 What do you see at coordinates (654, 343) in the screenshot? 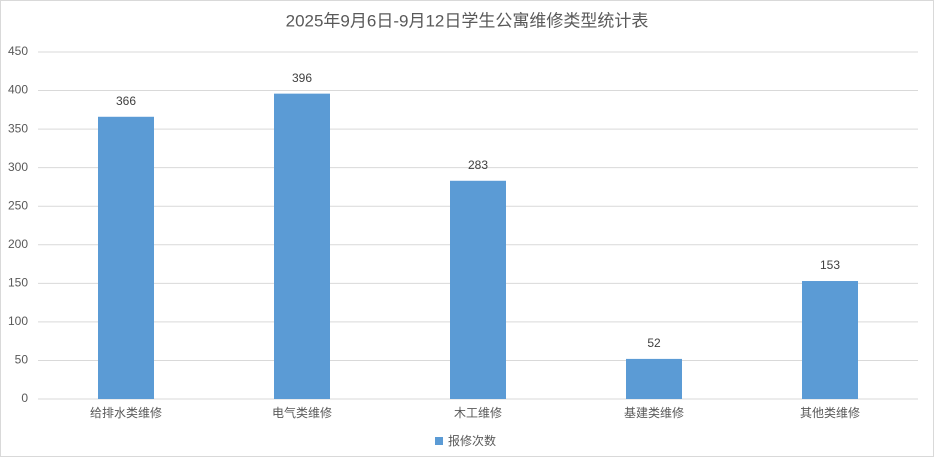
I see `data-label: 52` at bounding box center [654, 343].